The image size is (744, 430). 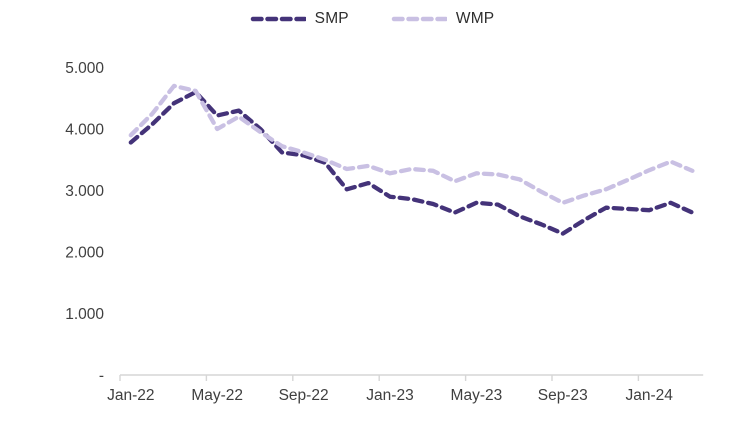 I want to click on x-tick-label: Jan-24, so click(x=649, y=395).